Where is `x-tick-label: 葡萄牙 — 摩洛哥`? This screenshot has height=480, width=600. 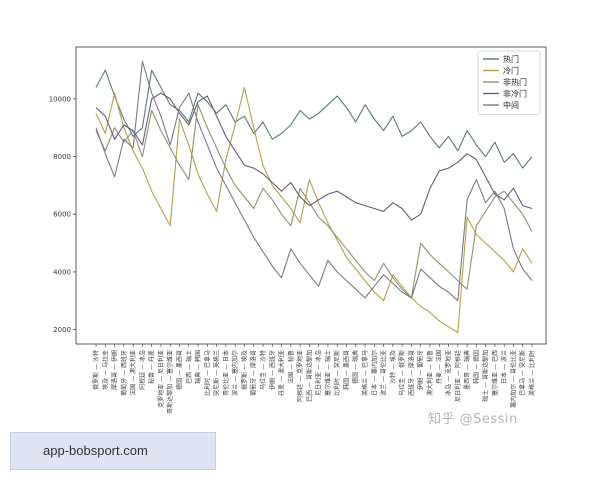 x-tick-label: 葡萄牙 — 摩洛哥 is located at coordinates (254, 373).